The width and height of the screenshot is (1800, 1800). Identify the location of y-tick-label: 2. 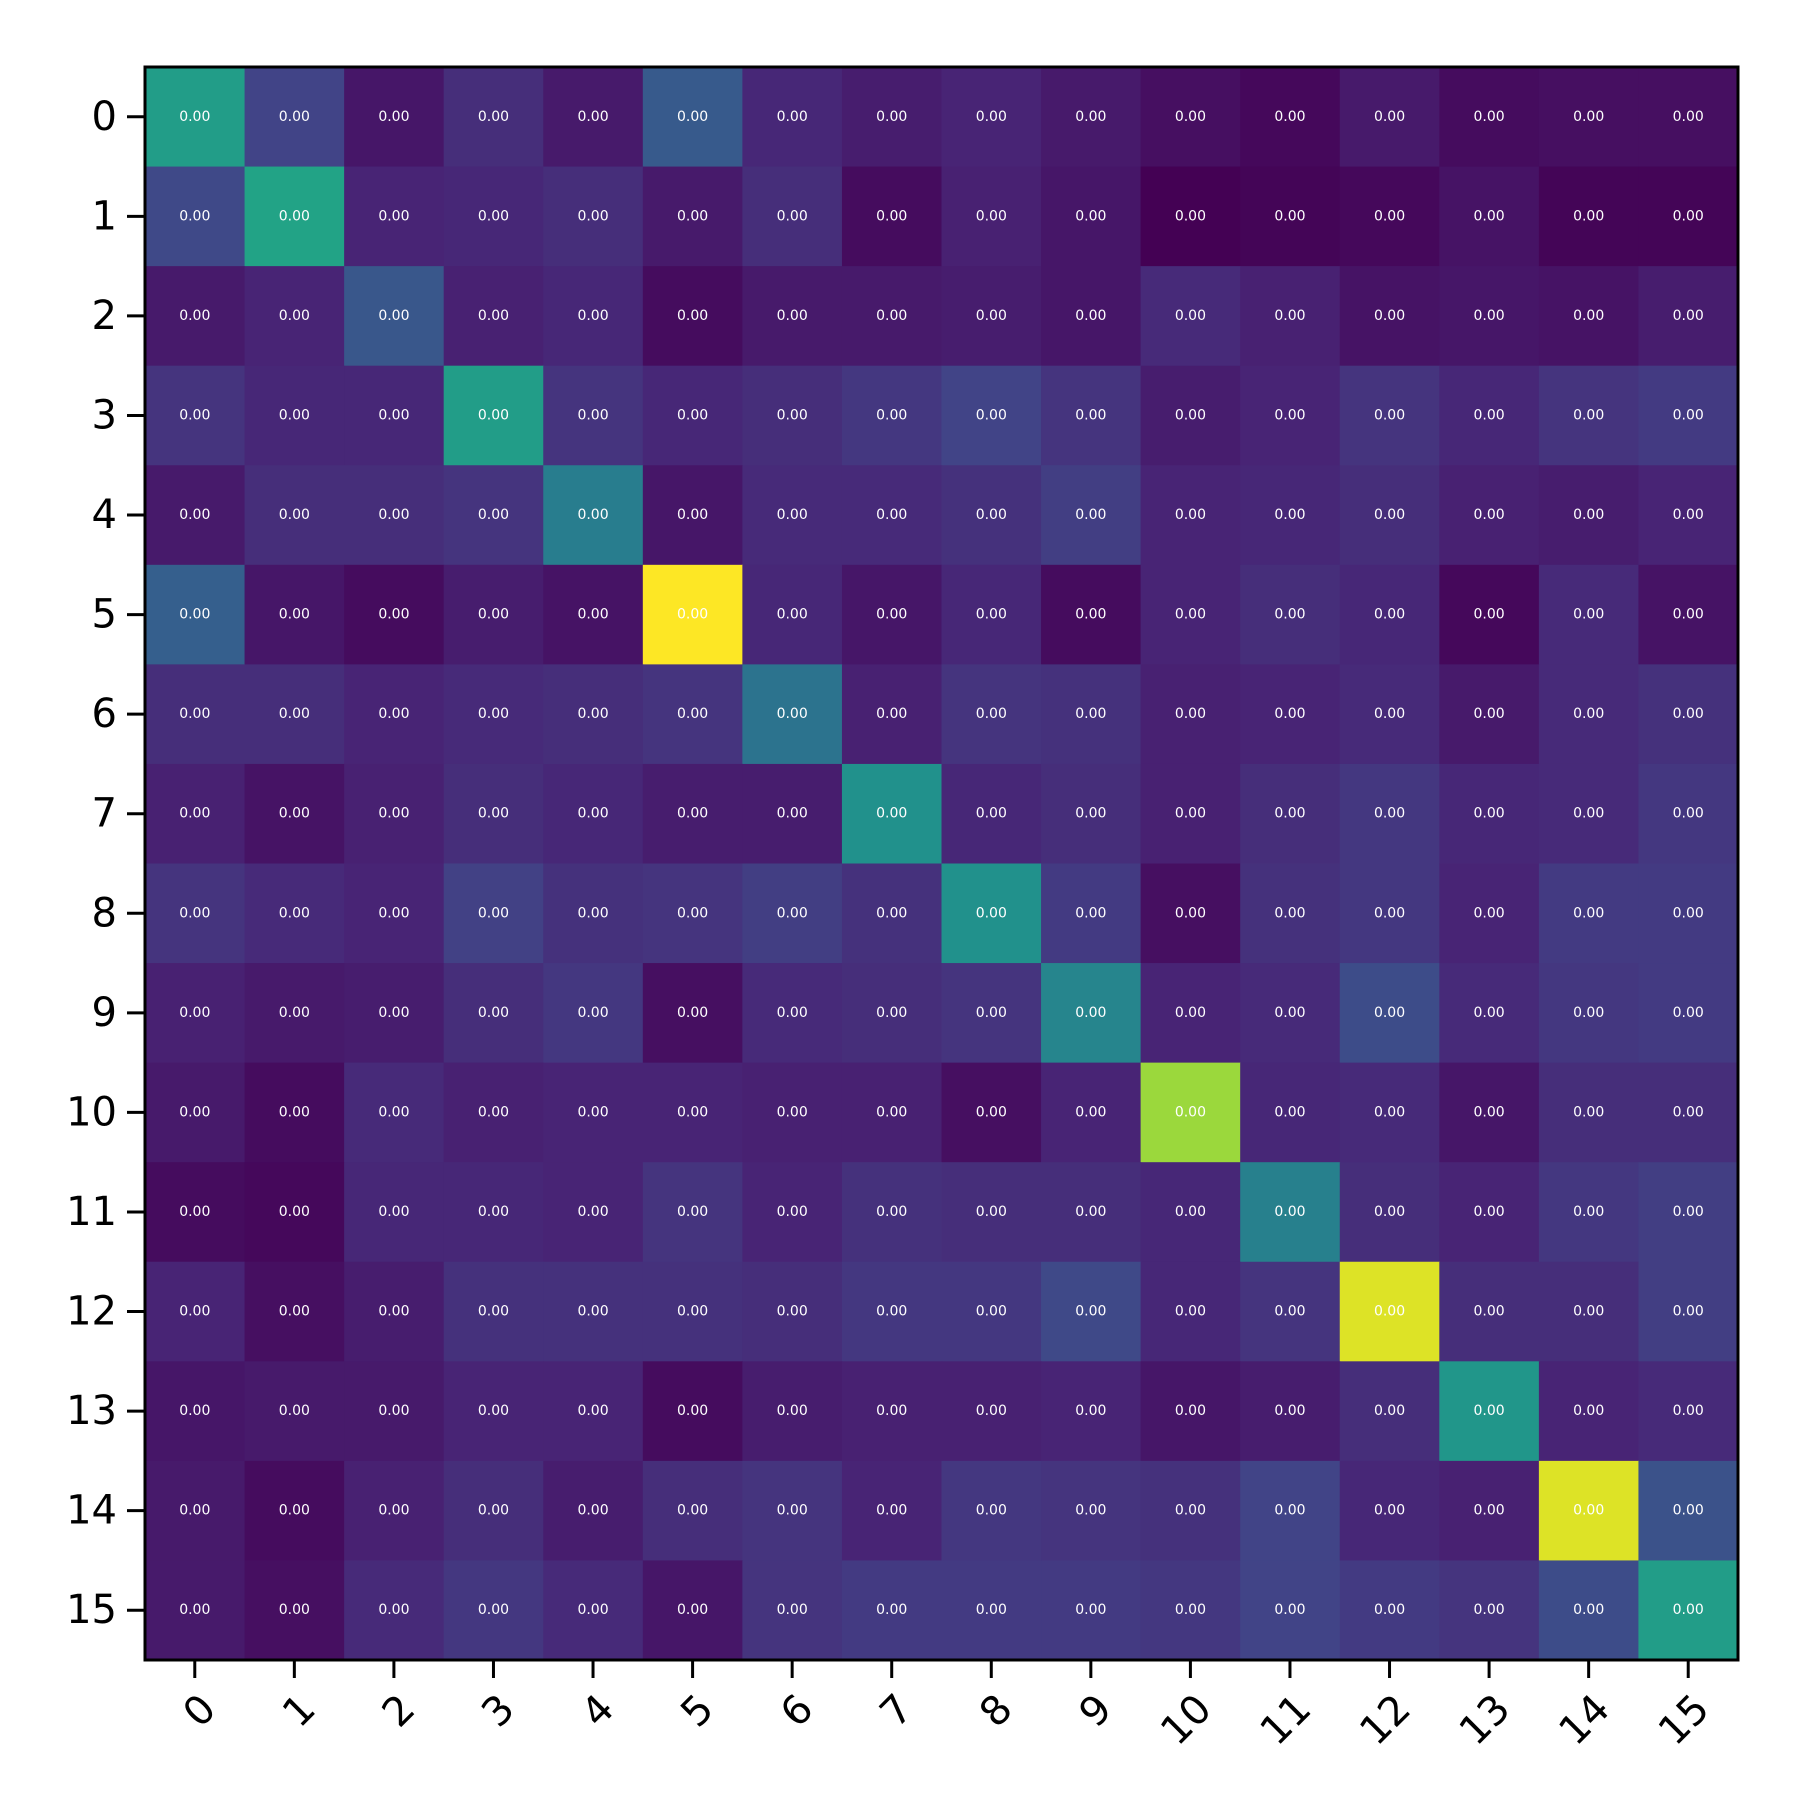
(104, 316).